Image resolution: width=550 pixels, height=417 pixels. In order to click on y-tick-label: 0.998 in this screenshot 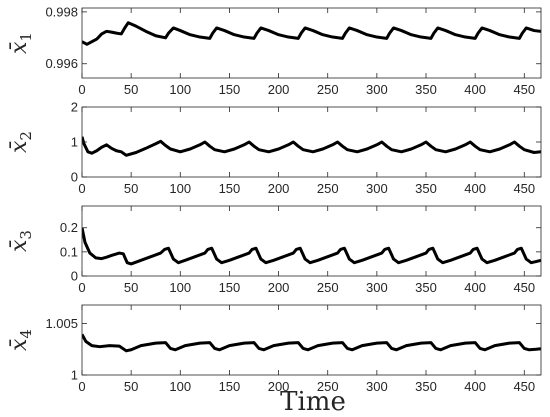, I will do `click(61, 11)`.